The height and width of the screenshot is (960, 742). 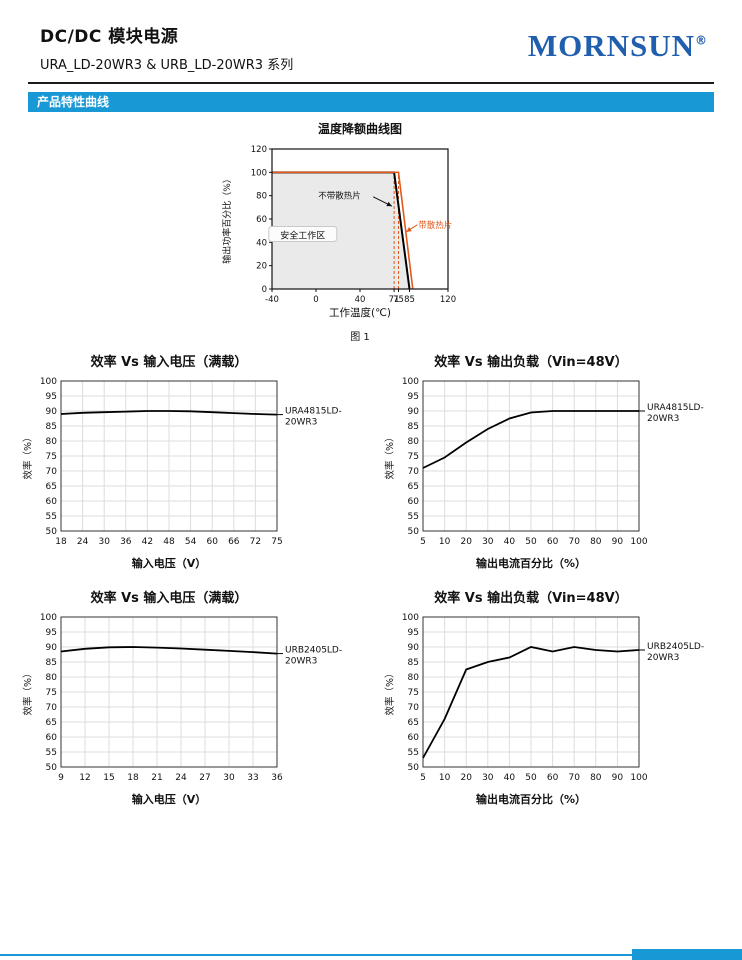 I want to click on svg-text: 48, so click(x=169, y=542).